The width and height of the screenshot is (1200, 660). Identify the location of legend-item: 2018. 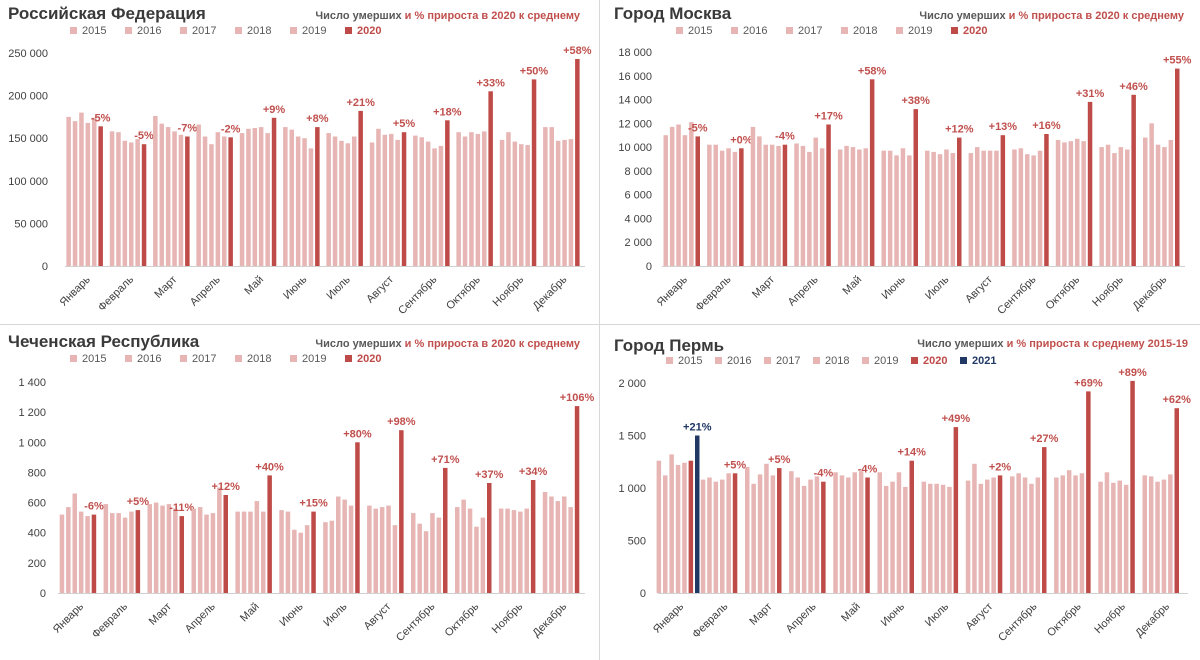
(253, 359).